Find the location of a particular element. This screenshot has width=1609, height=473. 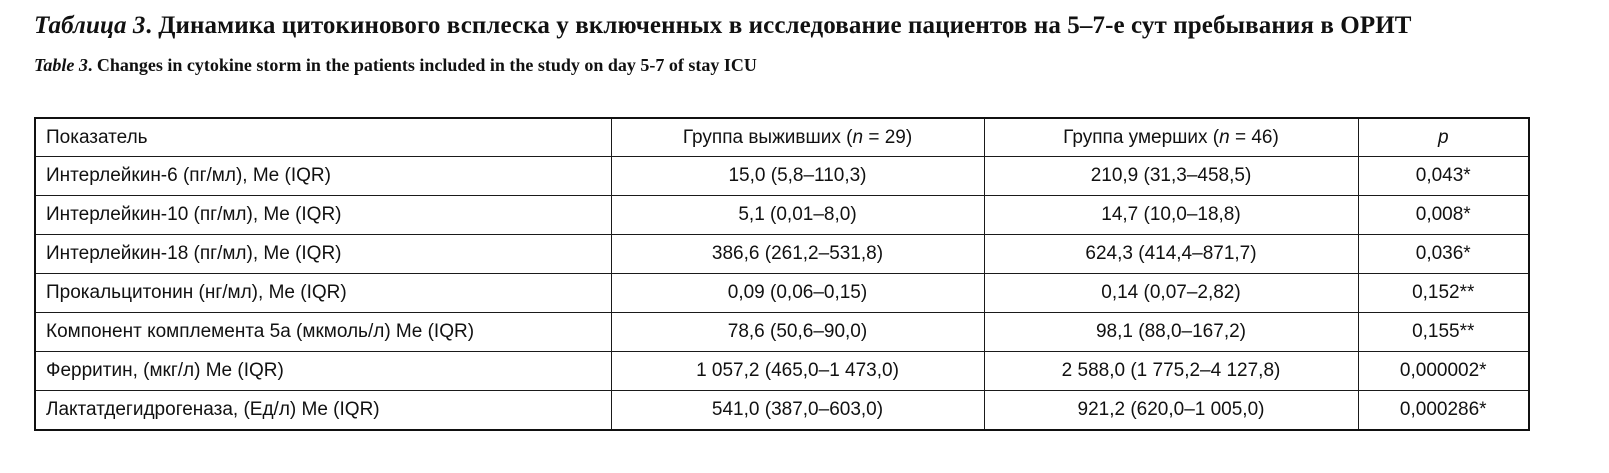

header-survivors-n: n is located at coordinates (858, 137).